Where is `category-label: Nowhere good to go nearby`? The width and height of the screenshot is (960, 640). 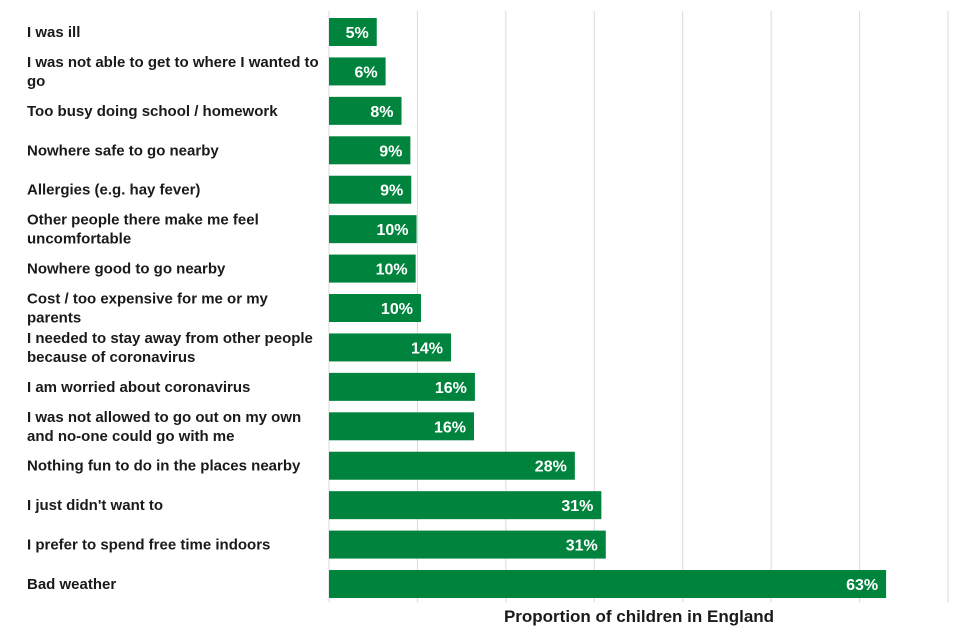
category-label: Nowhere good to go nearby is located at coordinates (126, 269).